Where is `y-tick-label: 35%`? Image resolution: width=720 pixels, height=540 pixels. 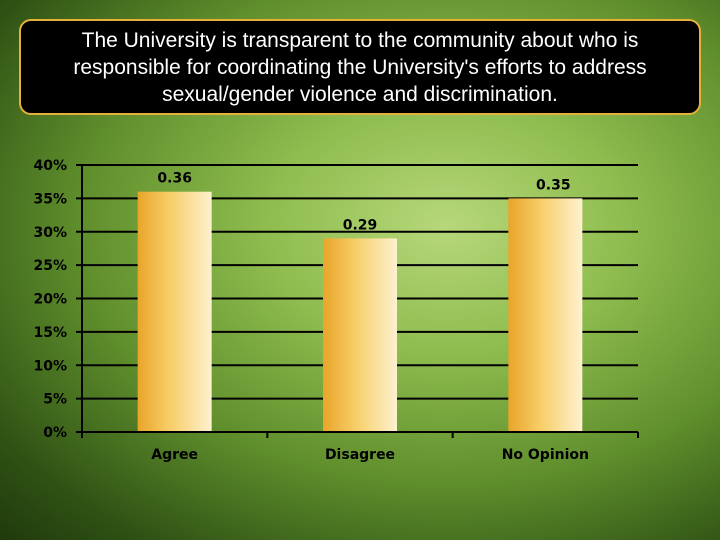
y-tick-label: 35% is located at coordinates (50, 199).